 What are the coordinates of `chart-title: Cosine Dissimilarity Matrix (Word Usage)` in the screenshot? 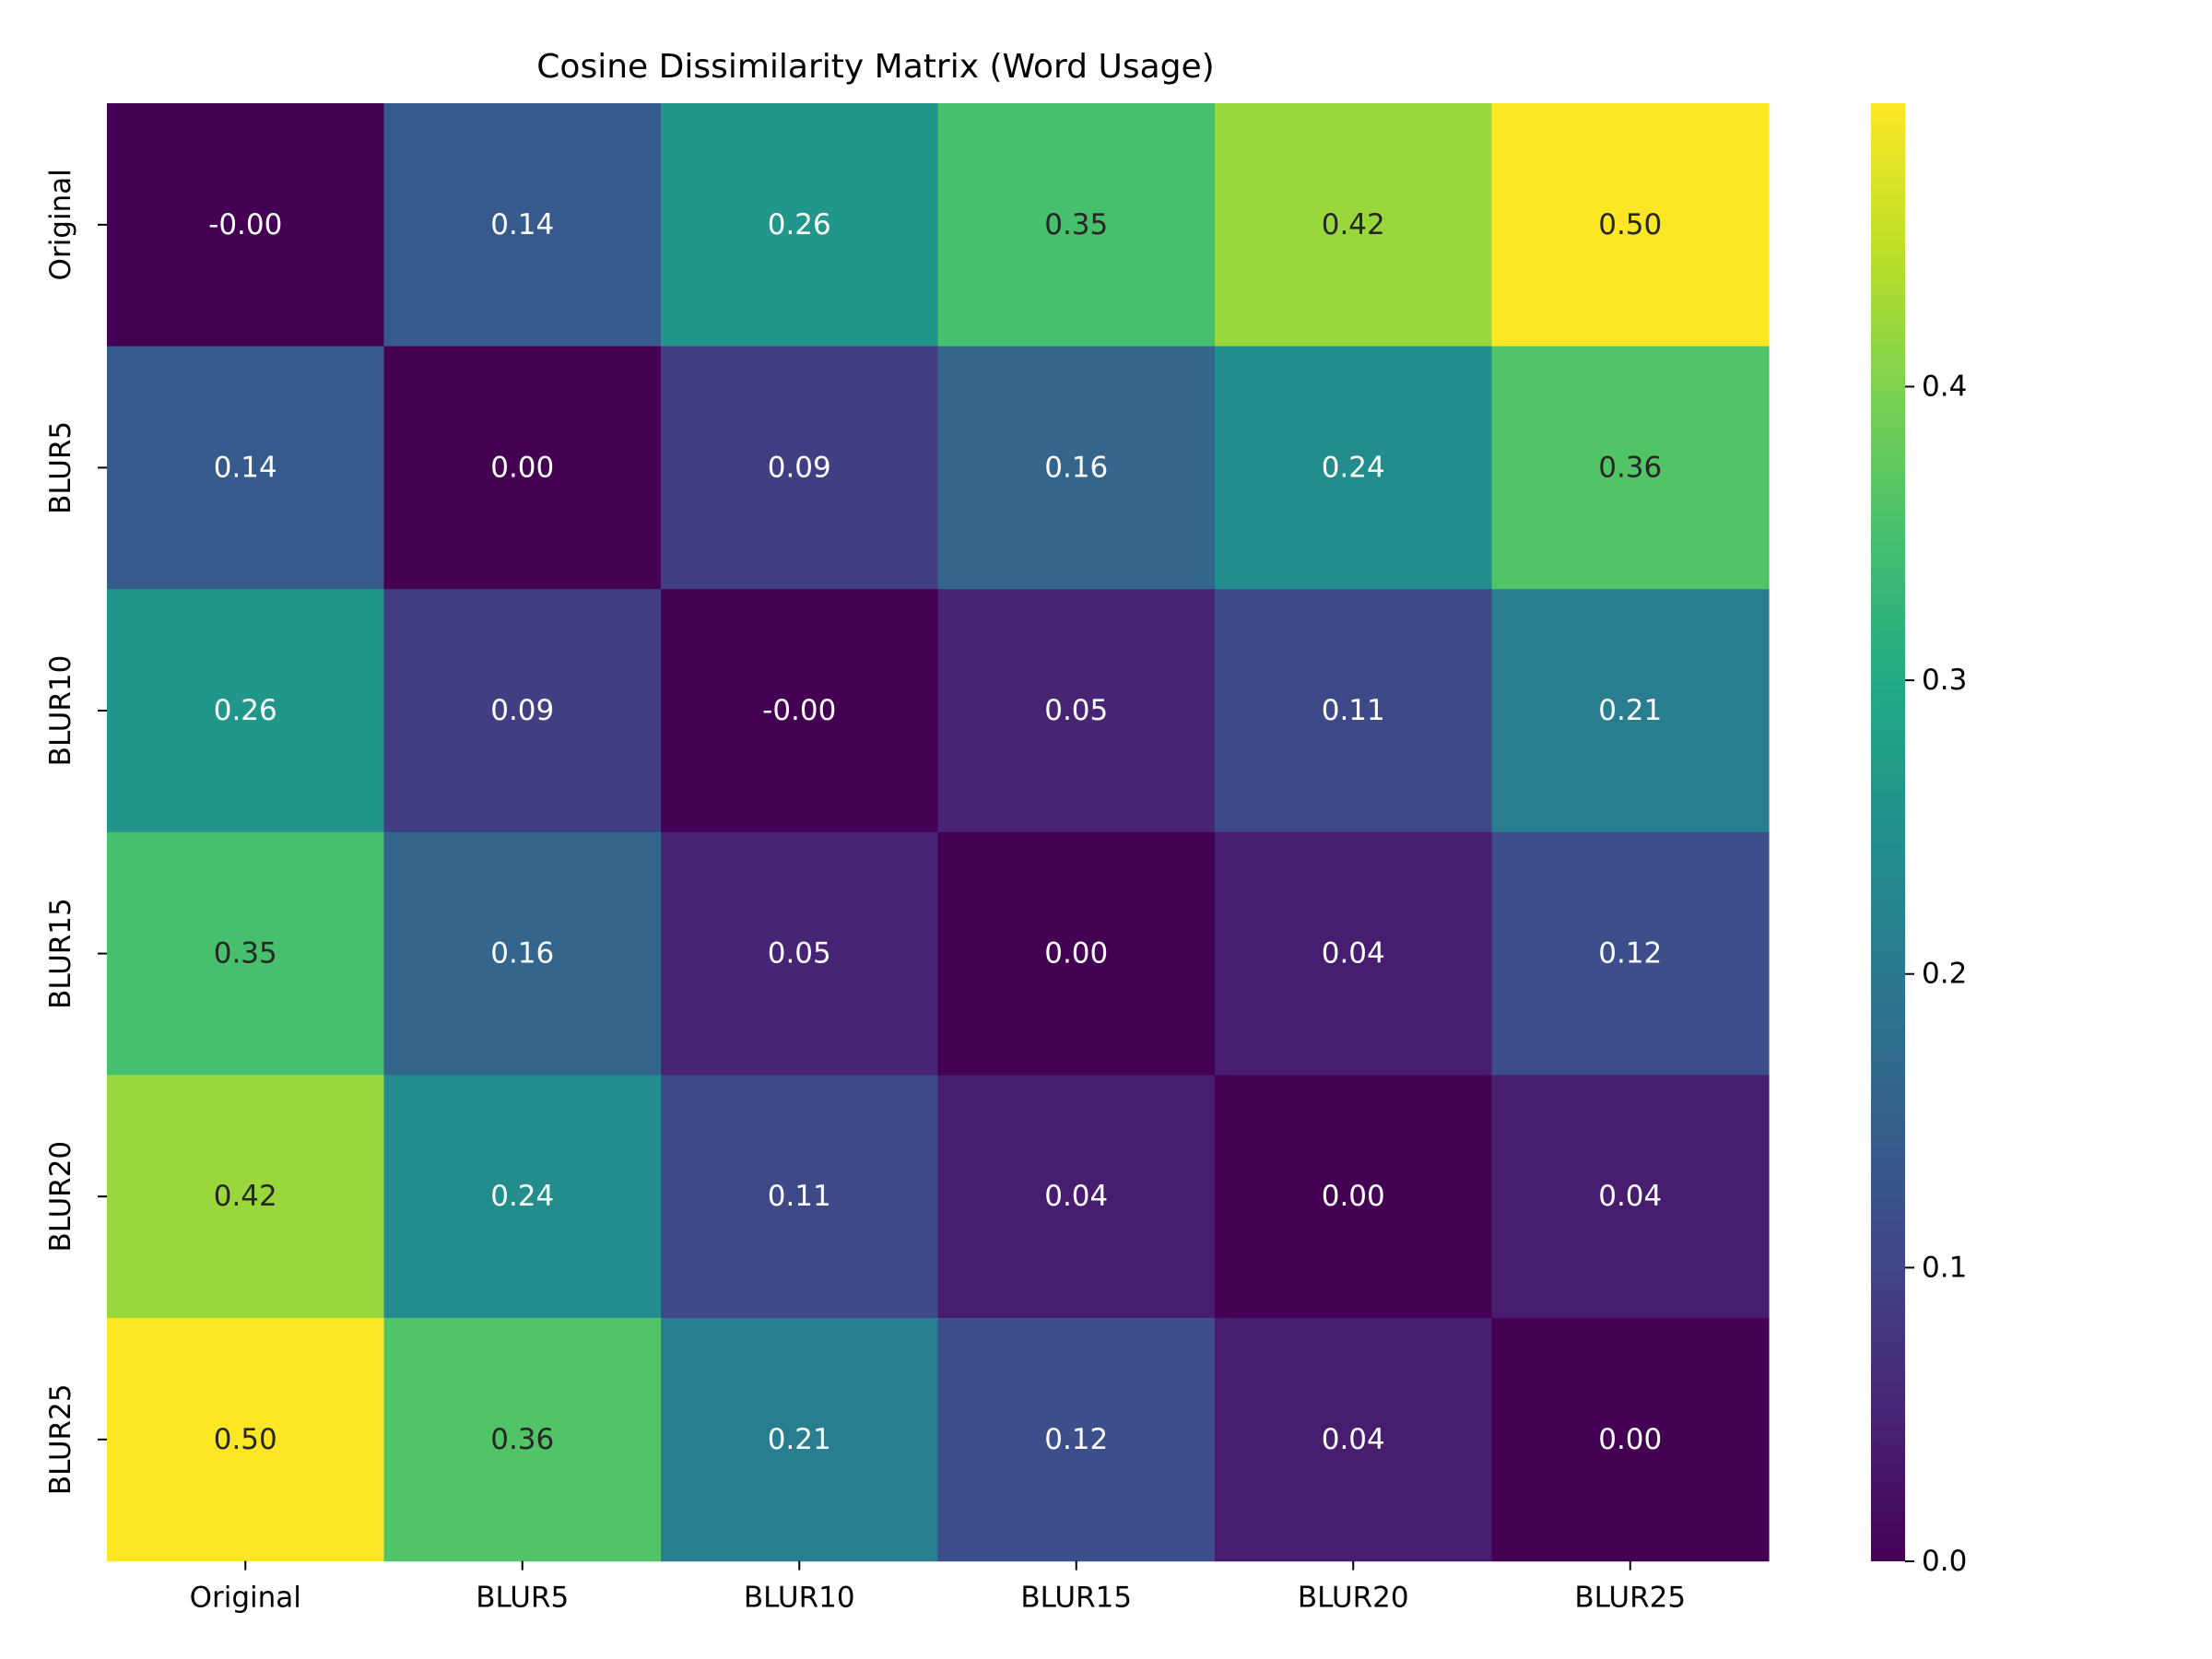 It's located at (875, 67).